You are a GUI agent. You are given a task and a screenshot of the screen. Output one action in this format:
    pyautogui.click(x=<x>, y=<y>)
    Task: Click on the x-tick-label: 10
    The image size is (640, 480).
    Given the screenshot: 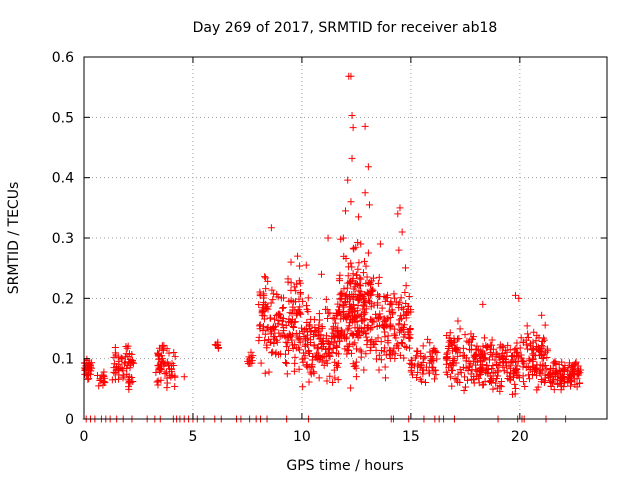 What is the action you would take?
    pyautogui.click(x=302, y=437)
    